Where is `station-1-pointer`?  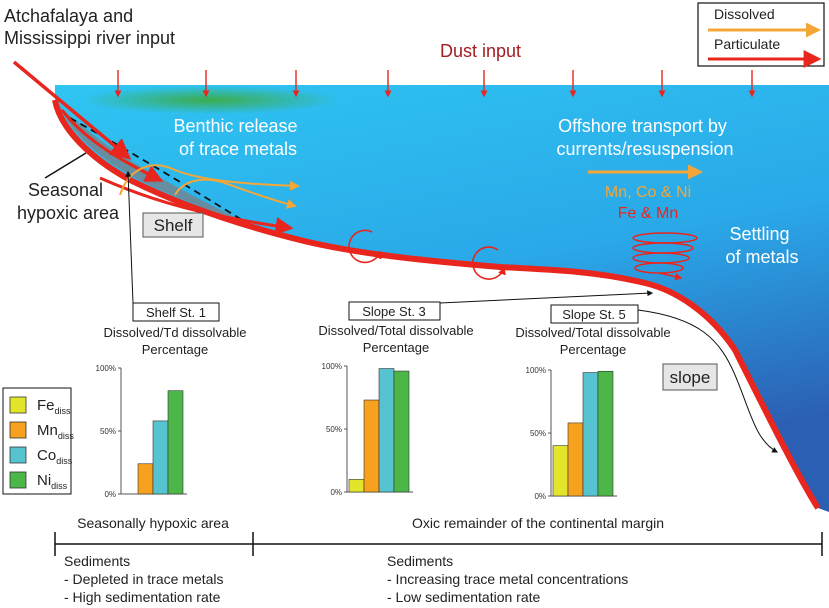 station-1-pointer is located at coordinates (129, 237).